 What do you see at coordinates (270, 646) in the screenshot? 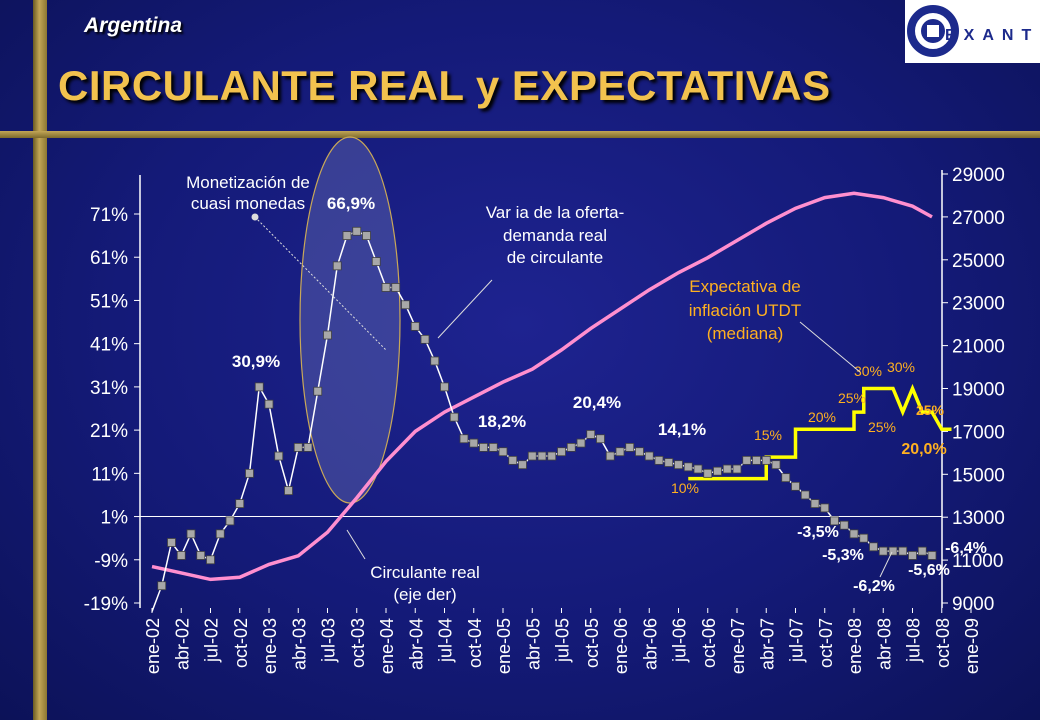
I see `x-tick-label: ene-03` at bounding box center [270, 646].